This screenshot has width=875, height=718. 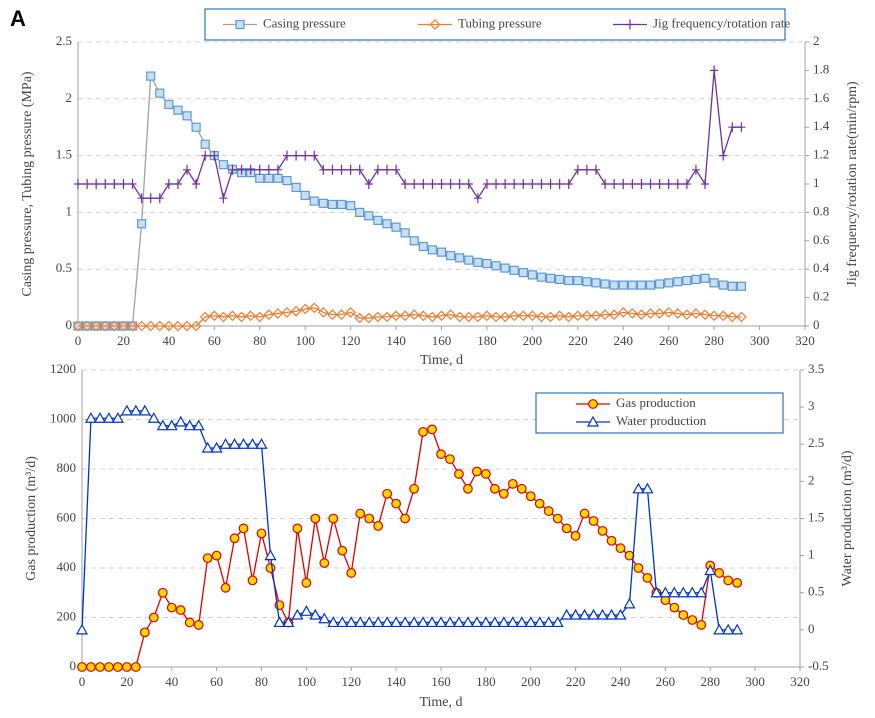 I want to click on x-tick-label: 260, so click(x=669, y=340).